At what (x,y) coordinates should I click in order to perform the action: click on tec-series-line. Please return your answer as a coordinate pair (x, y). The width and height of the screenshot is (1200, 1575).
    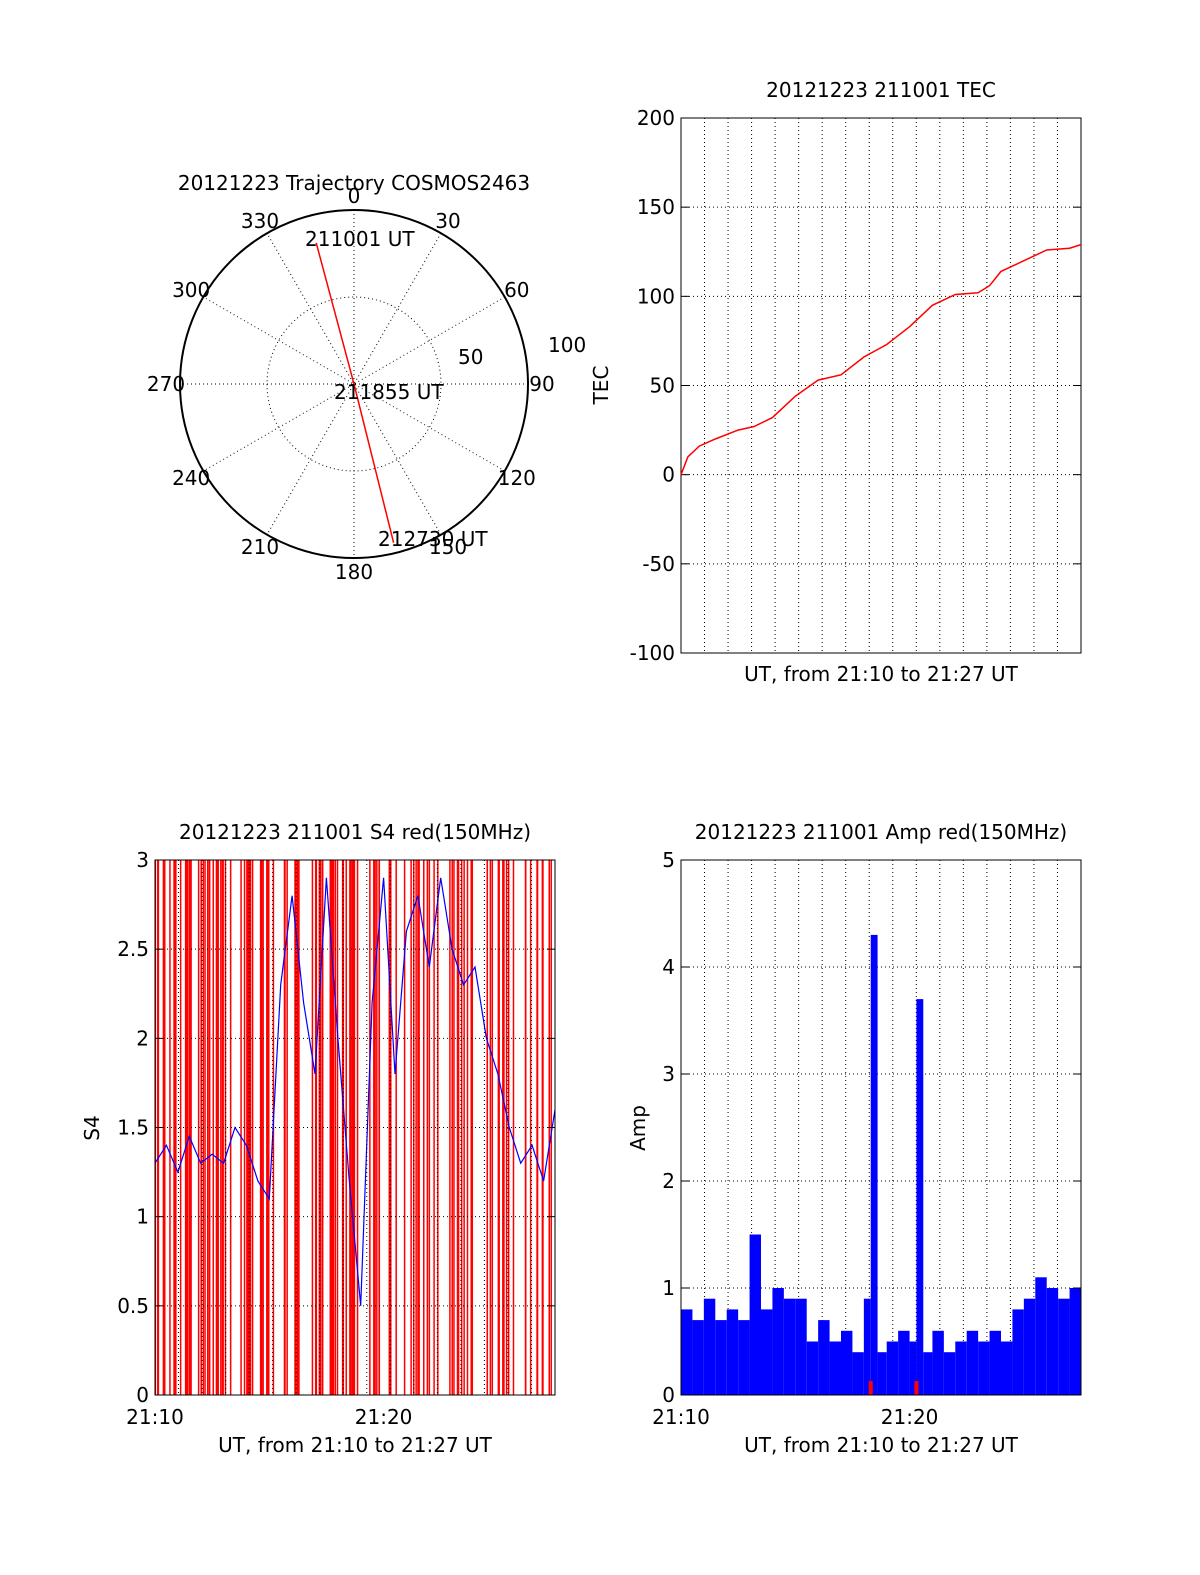
    Looking at the image, I should click on (881, 359).